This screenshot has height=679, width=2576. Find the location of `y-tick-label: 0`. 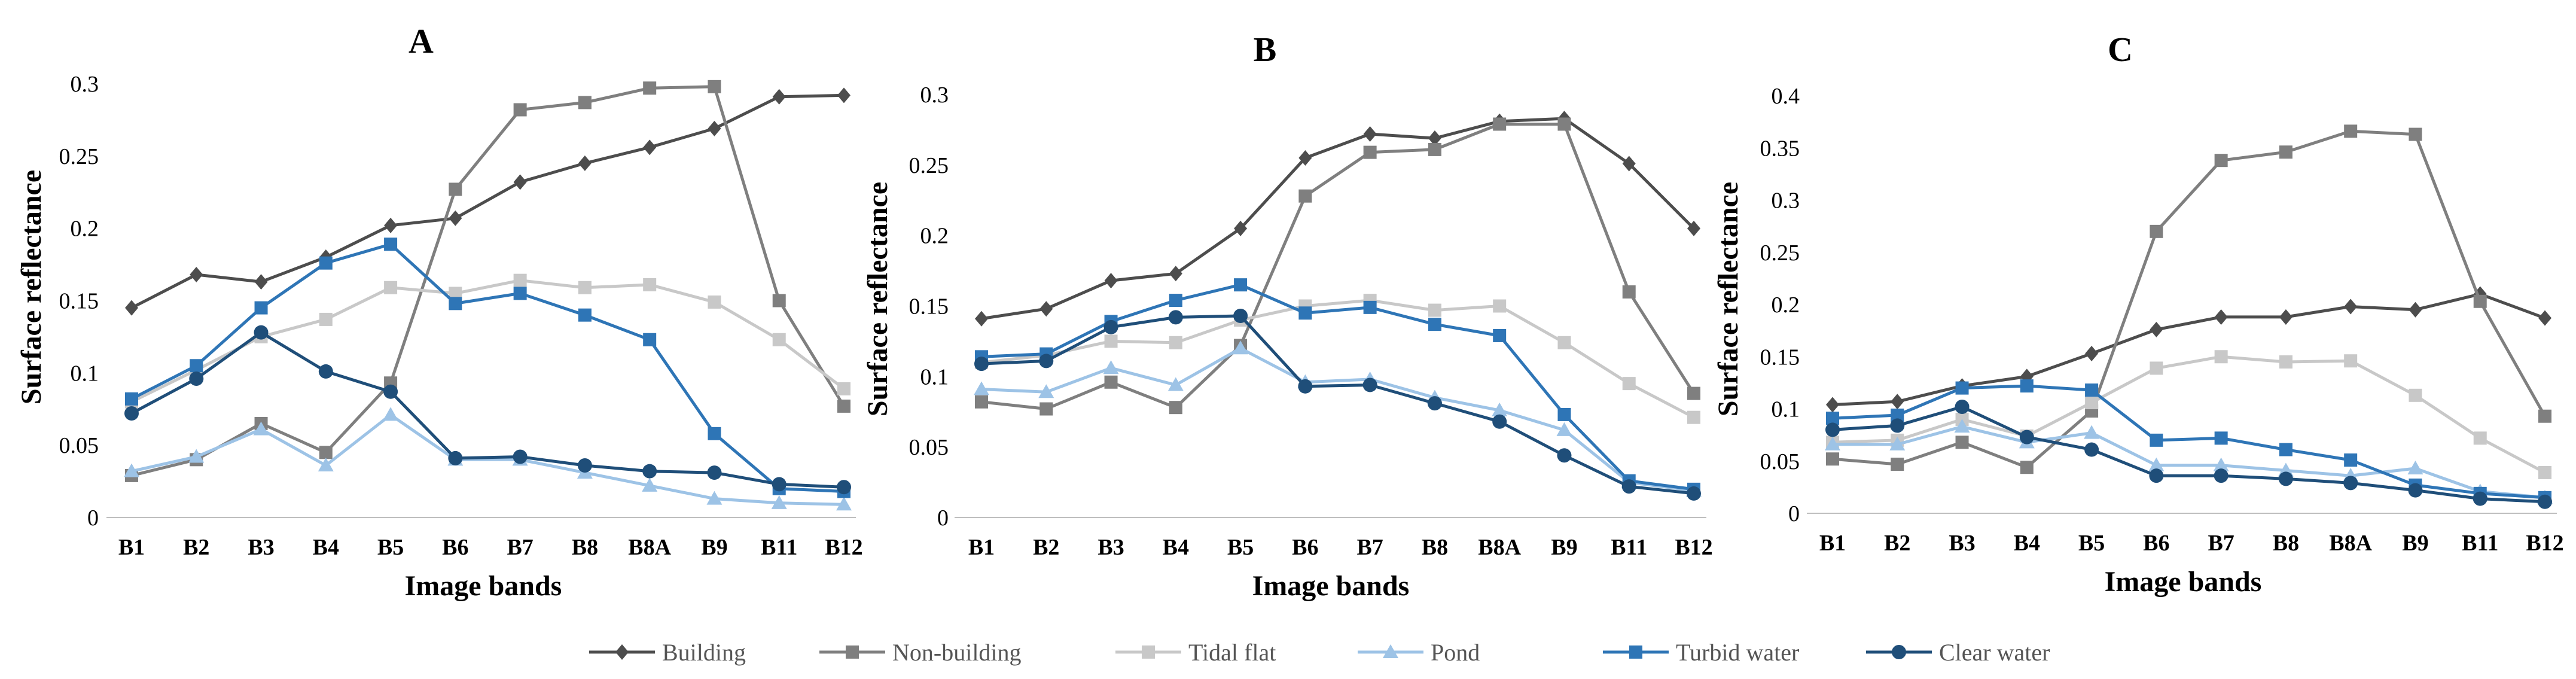

y-tick-label: 0 is located at coordinates (93, 518).